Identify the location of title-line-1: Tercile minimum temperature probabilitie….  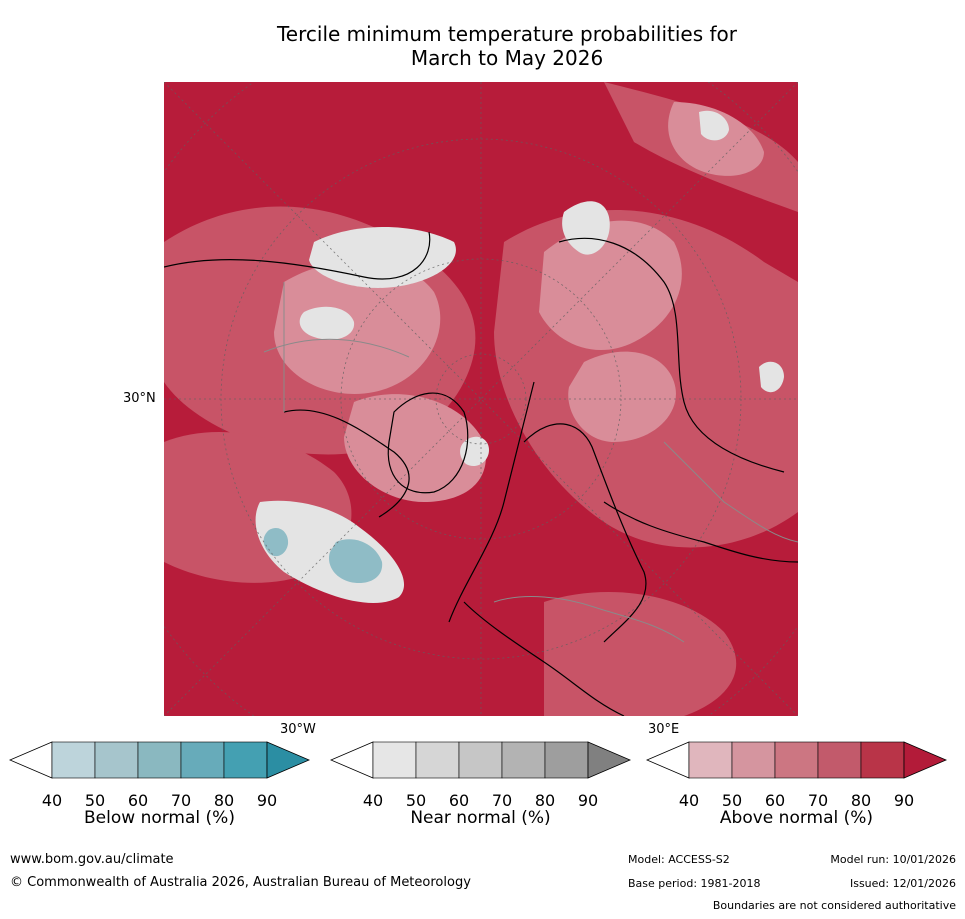
(507, 34).